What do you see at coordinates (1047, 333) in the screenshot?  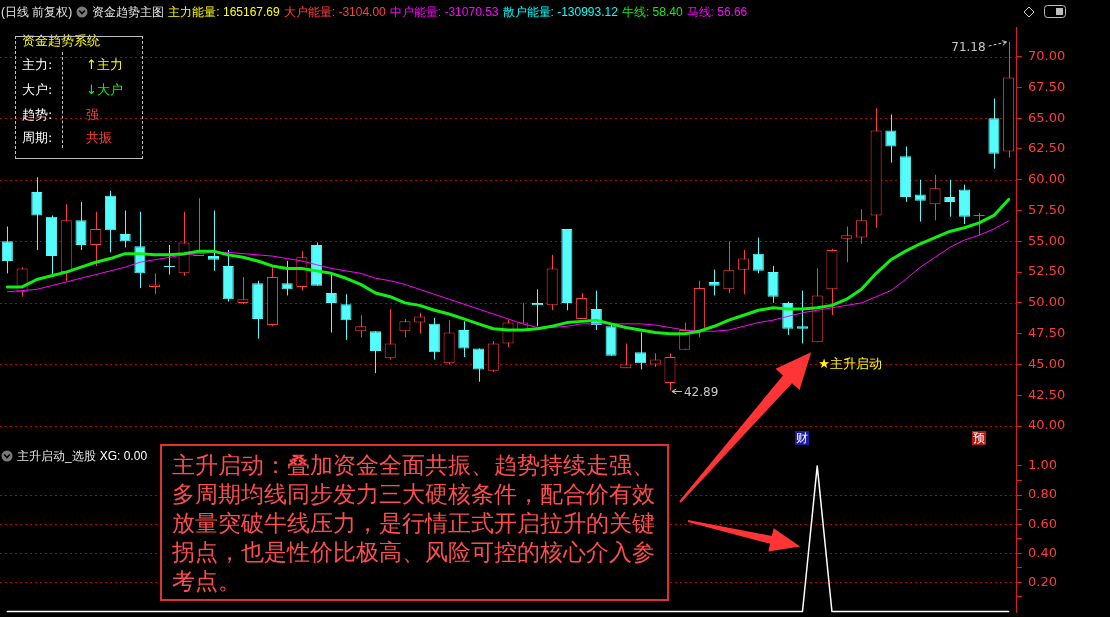 I see `y-tick-label: 47.50` at bounding box center [1047, 333].